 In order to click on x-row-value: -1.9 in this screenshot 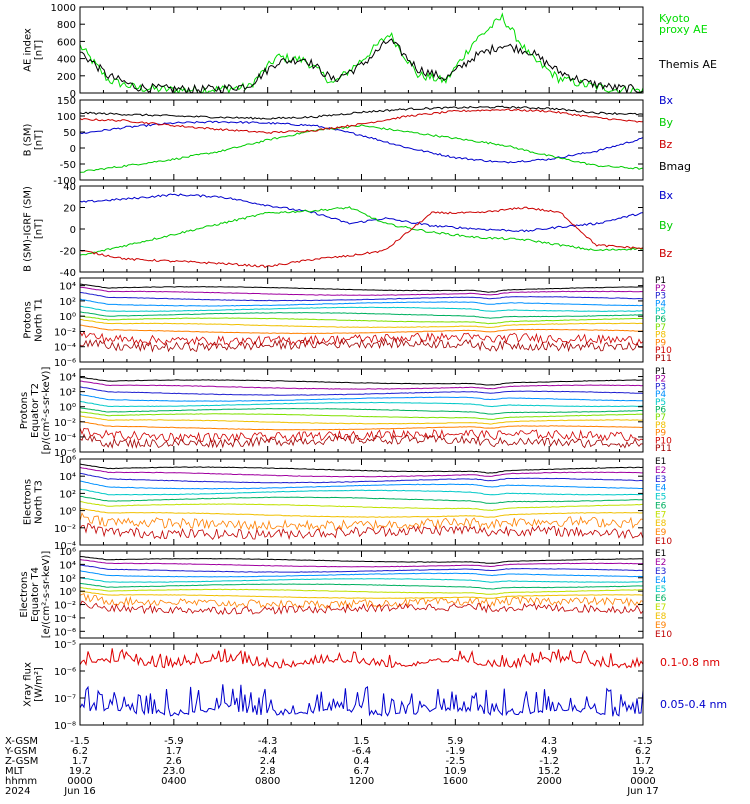, I will do `click(456, 751)`.